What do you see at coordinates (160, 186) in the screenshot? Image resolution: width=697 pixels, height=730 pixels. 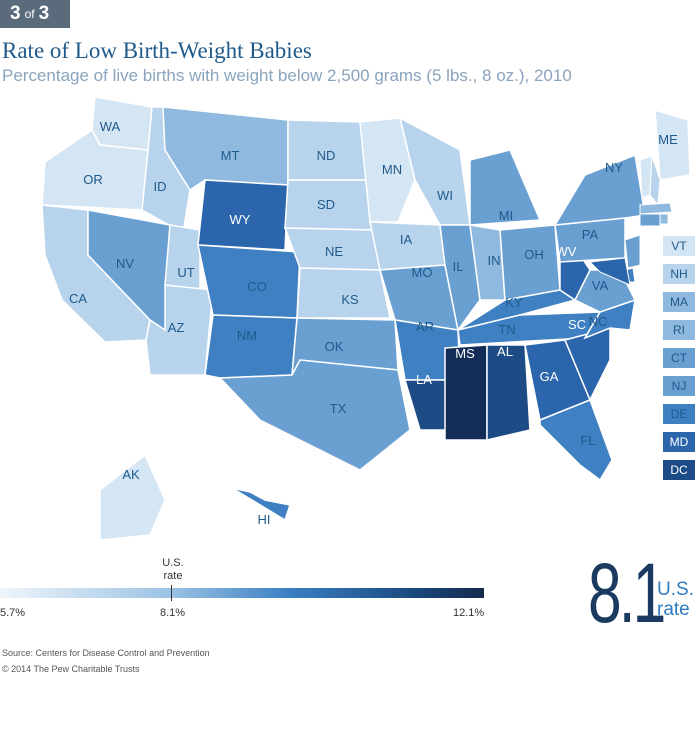 I see `state-label-id: ID` at bounding box center [160, 186].